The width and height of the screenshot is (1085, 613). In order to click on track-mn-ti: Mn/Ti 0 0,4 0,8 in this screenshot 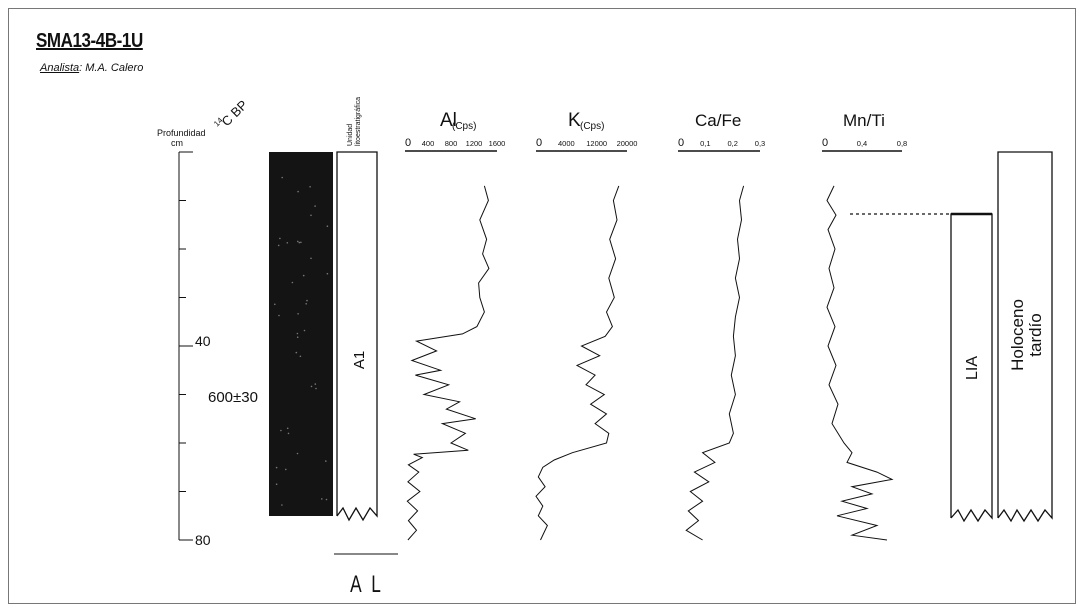, I will do `click(864, 326)`.